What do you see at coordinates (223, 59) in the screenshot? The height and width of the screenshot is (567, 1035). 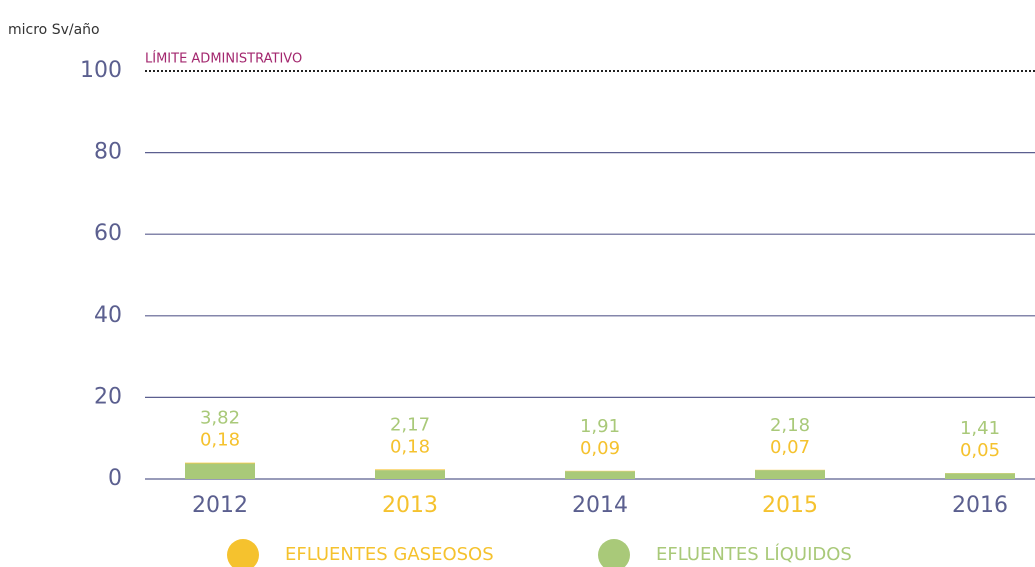 I see `annotation: LÍMITE ADMINISTRATIVO` at bounding box center [223, 59].